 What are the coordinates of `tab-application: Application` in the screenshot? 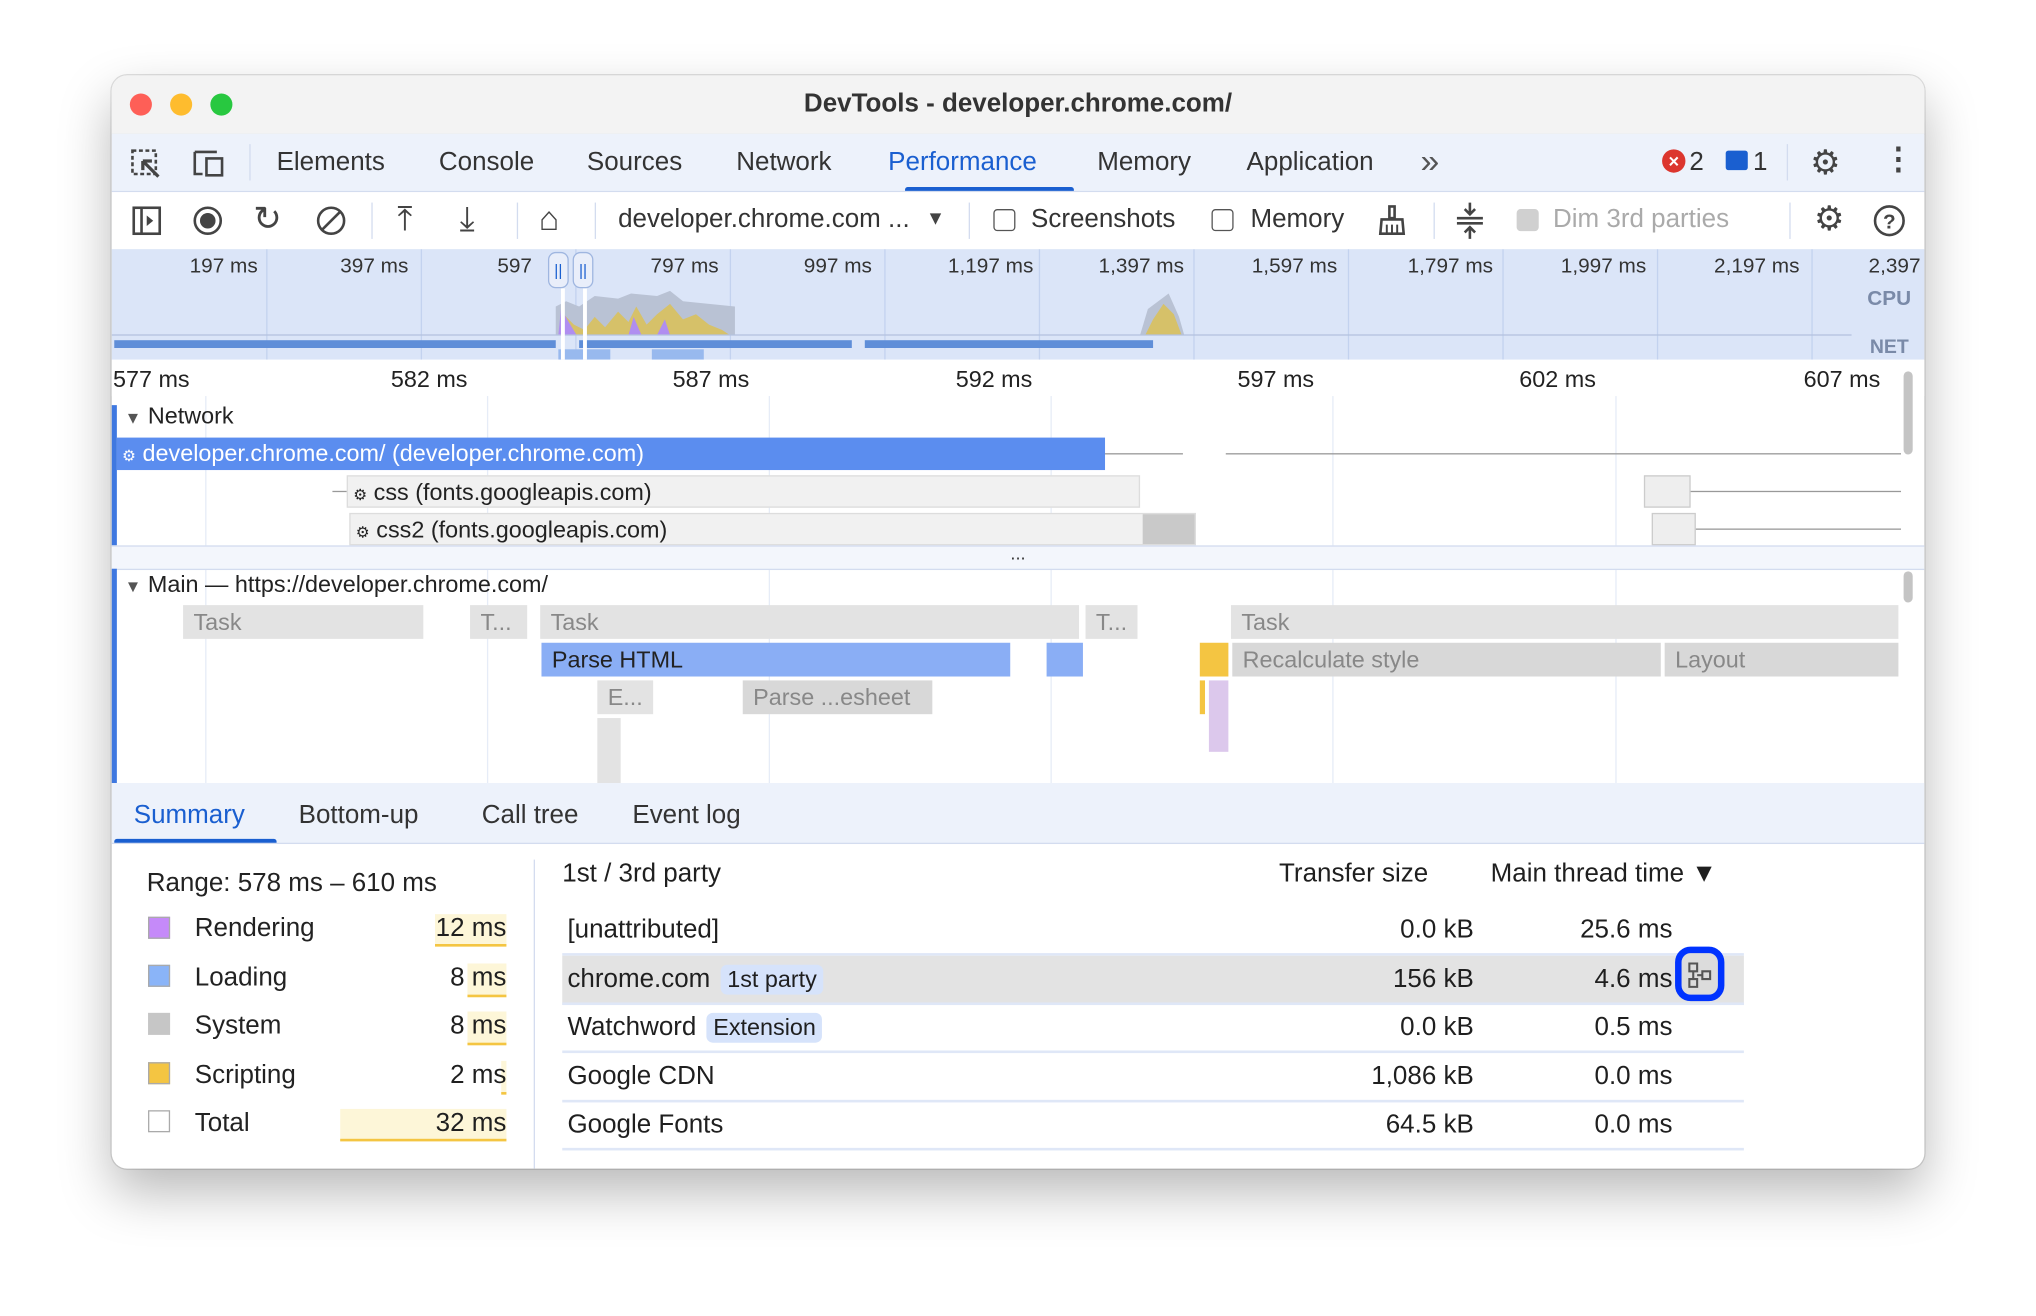 It's located at (1310, 162).